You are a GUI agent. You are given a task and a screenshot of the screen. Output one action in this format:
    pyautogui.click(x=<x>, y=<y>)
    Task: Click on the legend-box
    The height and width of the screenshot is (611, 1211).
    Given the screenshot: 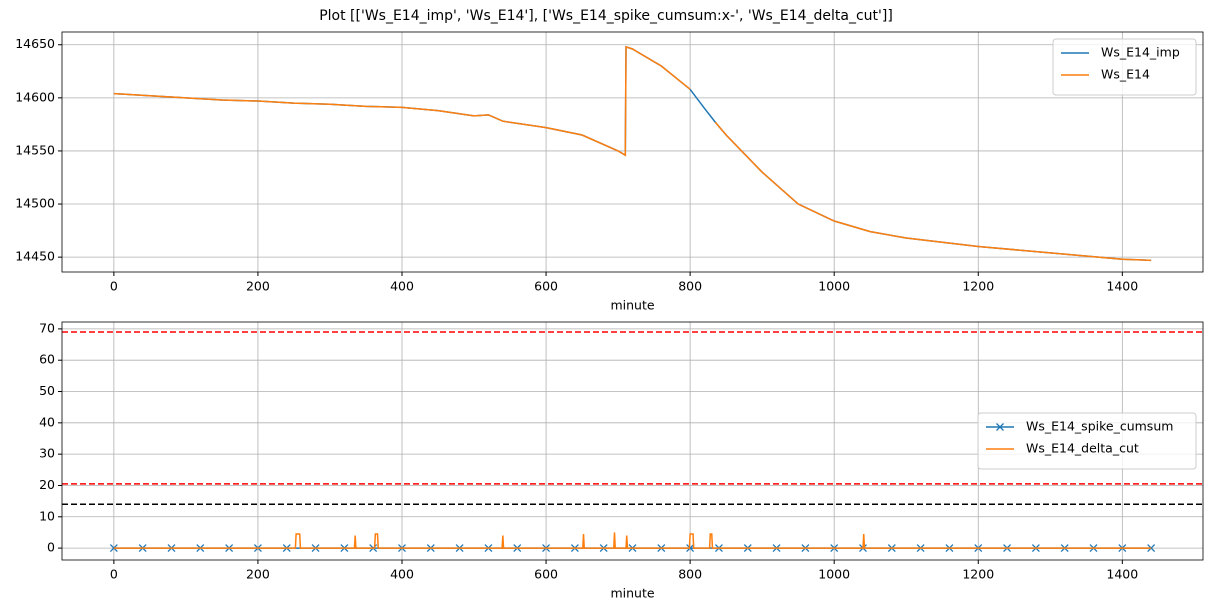 What is the action you would take?
    pyautogui.click(x=1087, y=441)
    